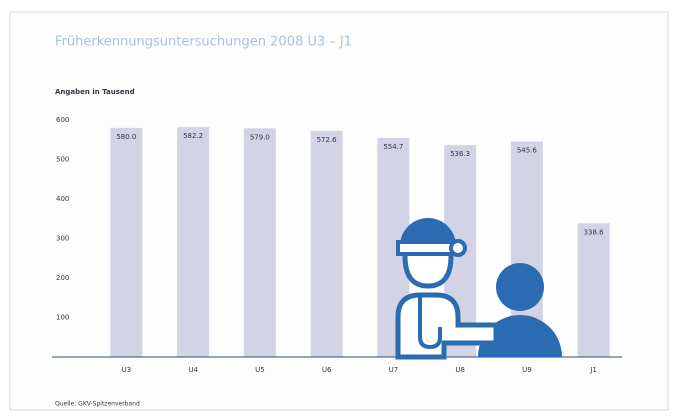  Describe the element at coordinates (527, 150) in the screenshot. I see `value-label: 545.6` at that location.